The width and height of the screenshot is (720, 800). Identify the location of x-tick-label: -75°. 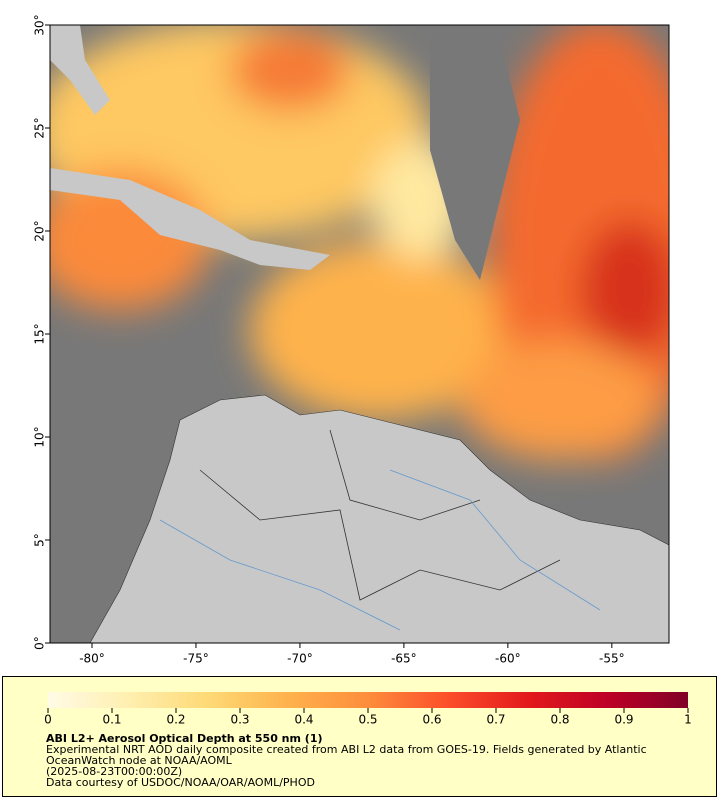
(196, 659).